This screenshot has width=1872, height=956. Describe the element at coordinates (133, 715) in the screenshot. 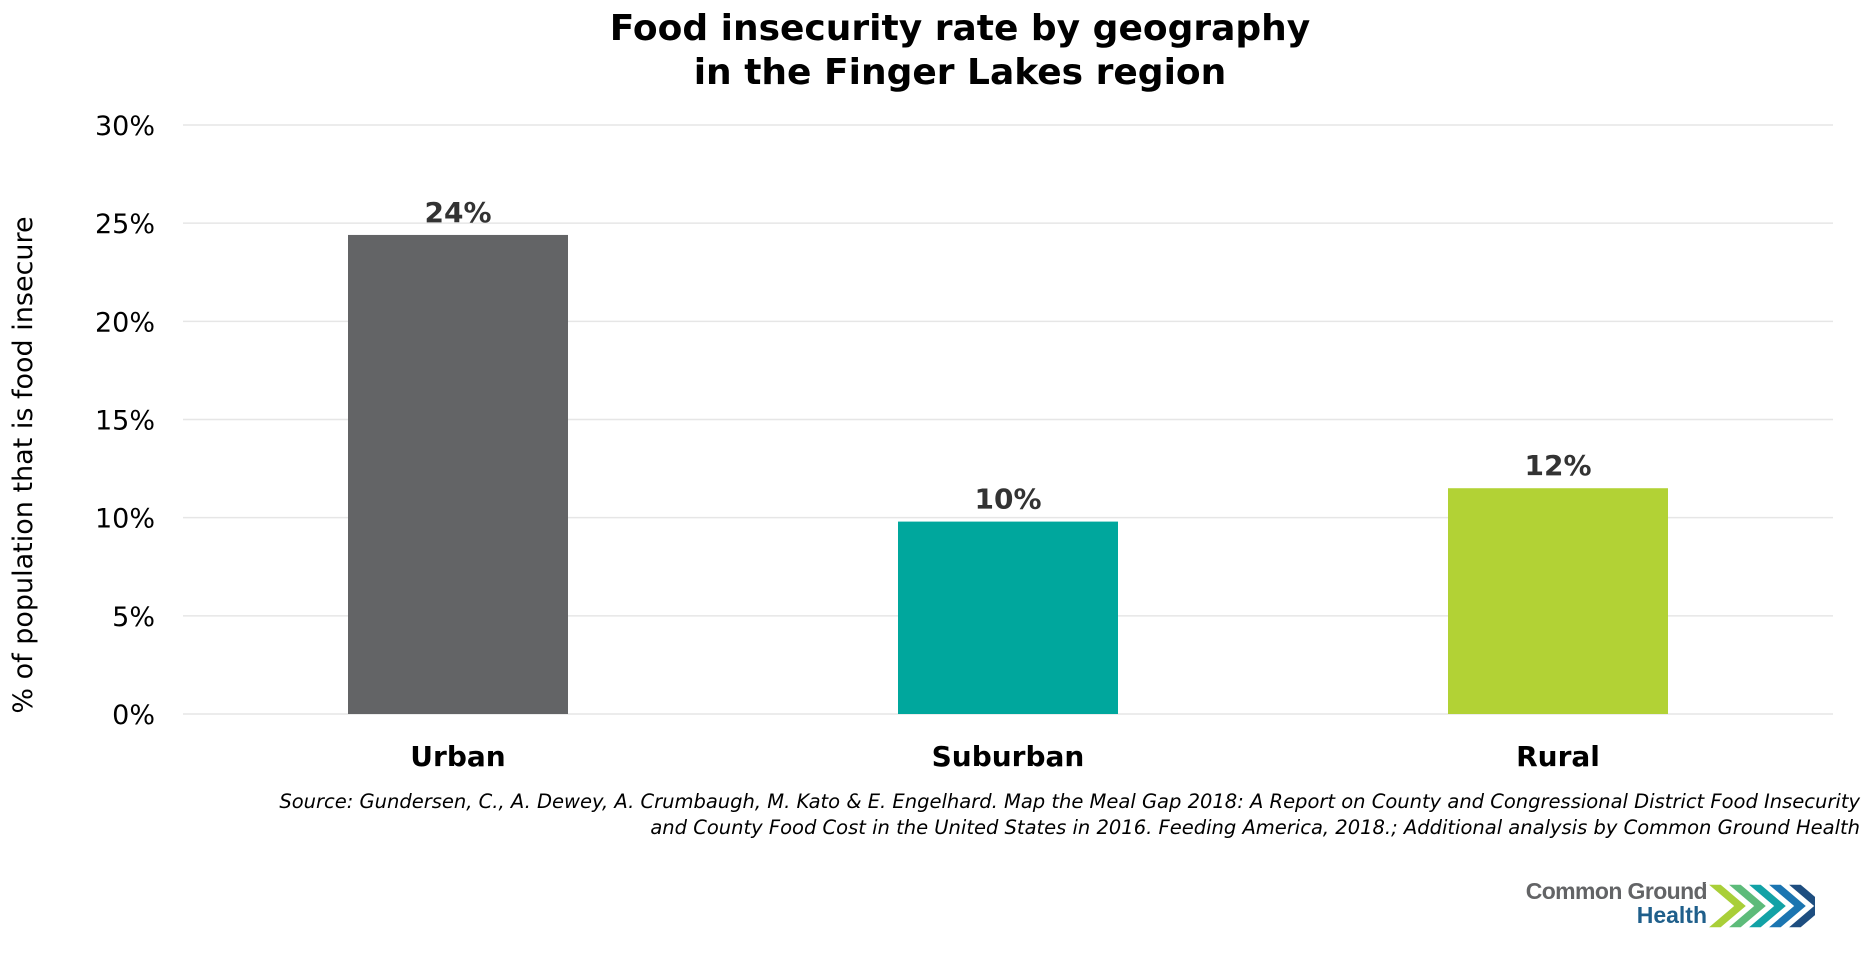

I see `y-tick-label: 0%` at that location.